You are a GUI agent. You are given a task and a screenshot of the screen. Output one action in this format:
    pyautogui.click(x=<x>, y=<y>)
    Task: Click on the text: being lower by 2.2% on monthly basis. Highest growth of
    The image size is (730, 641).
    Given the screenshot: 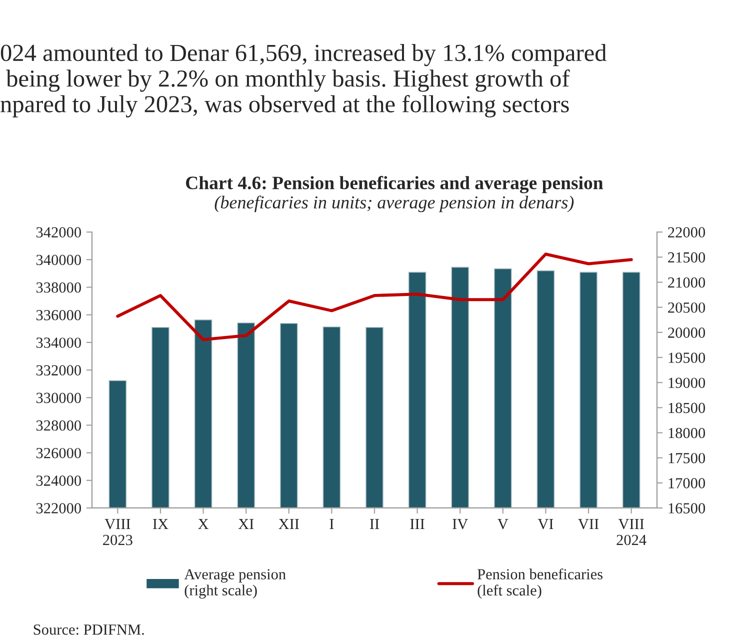 What is the action you would take?
    pyautogui.click(x=288, y=80)
    